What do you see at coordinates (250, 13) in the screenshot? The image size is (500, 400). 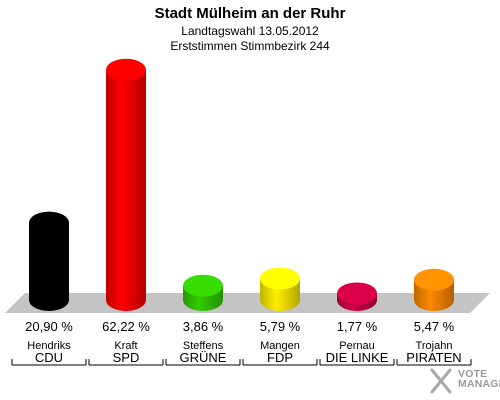 I see `chart-title: Stadt Mülheim an der Ruhr` at bounding box center [250, 13].